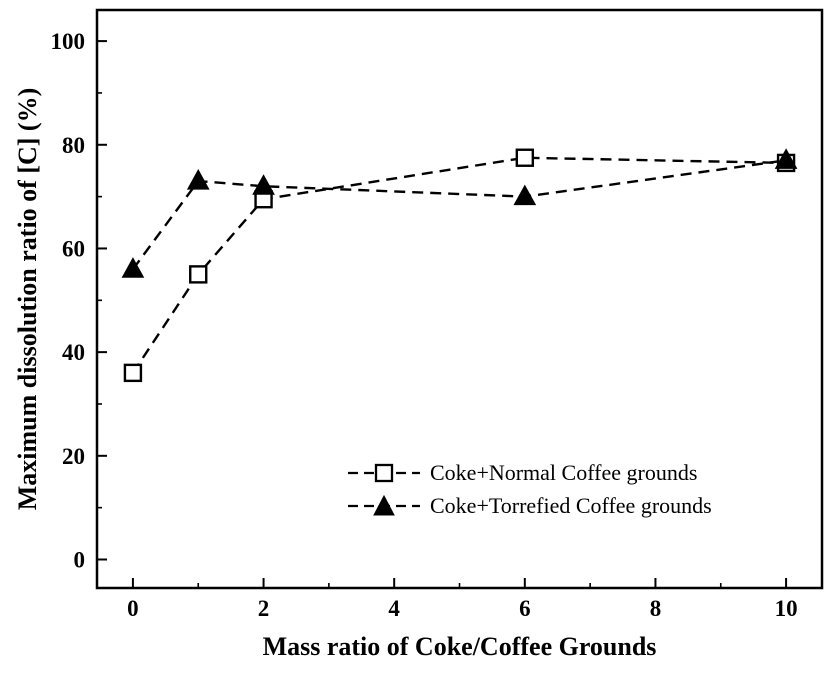 Image resolution: width=830 pixels, height=676 pixels. What do you see at coordinates (73, 456) in the screenshot?
I see `svg-text: 20` at bounding box center [73, 456].